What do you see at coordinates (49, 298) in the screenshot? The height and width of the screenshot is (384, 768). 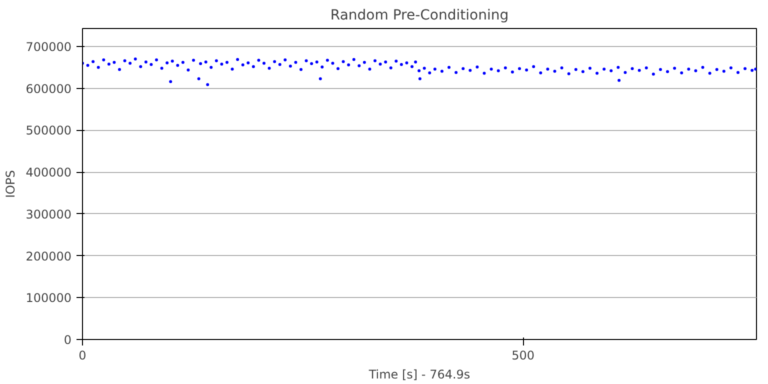 I see `y-tick-label: 100000` at bounding box center [49, 298].